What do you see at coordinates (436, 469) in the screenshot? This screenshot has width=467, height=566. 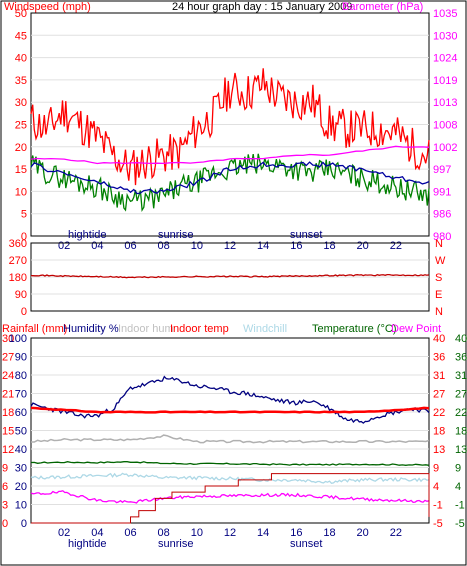 I see `indoor-temp-tick: 9` at bounding box center [436, 469].